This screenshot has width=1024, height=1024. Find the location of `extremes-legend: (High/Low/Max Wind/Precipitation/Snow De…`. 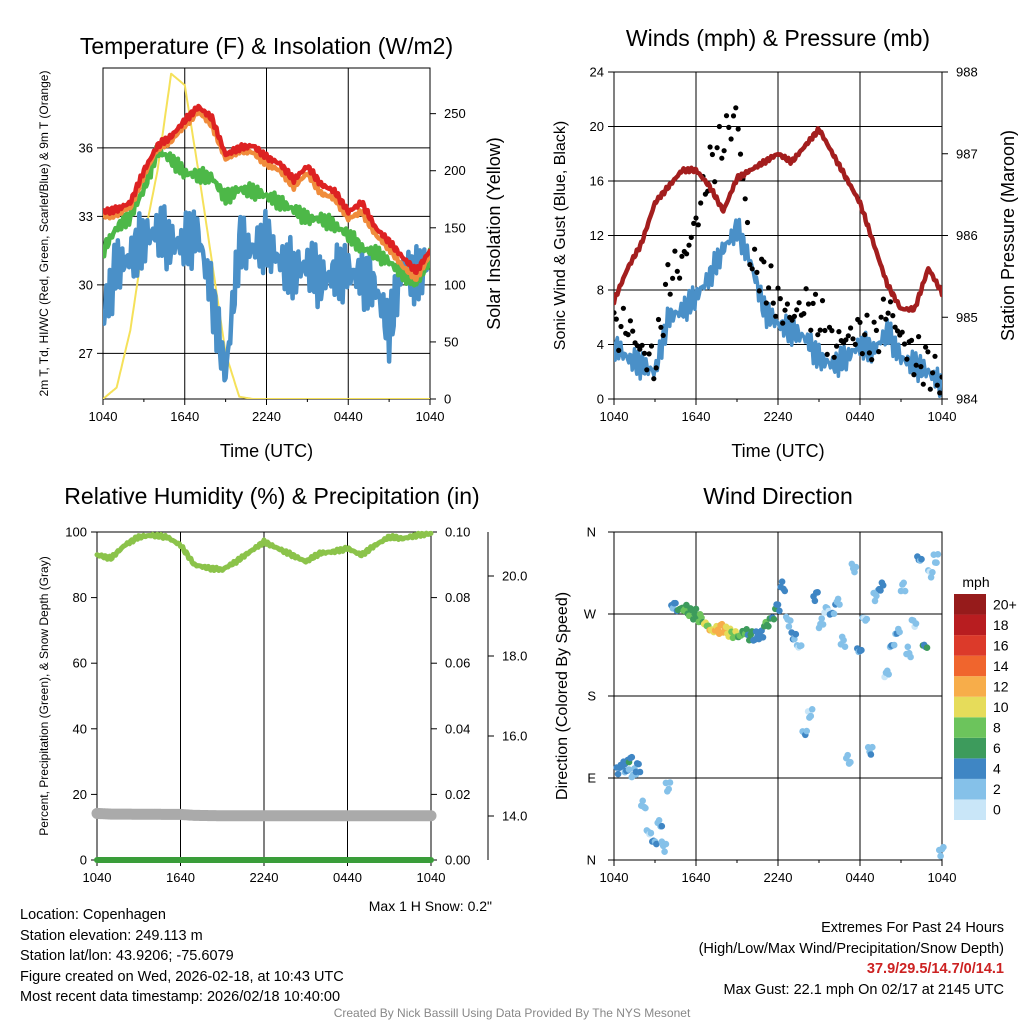

extremes-legend: (High/Low/Max Wind/Precipitation/Snow De… is located at coordinates (851, 948).